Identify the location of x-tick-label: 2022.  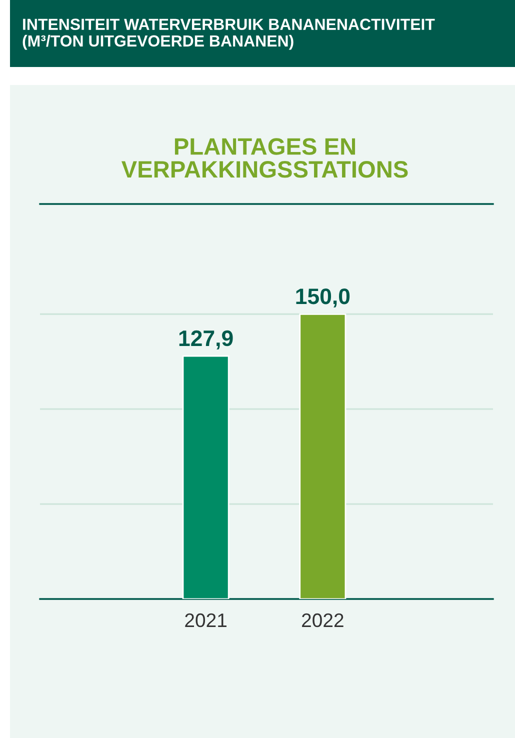
(323, 620).